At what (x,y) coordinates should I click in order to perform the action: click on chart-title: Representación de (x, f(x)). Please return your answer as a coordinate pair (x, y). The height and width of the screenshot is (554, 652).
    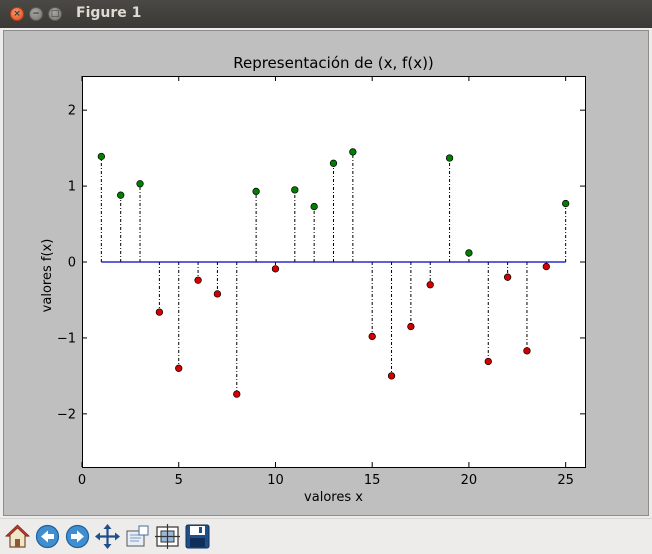
    Looking at the image, I should click on (333, 63).